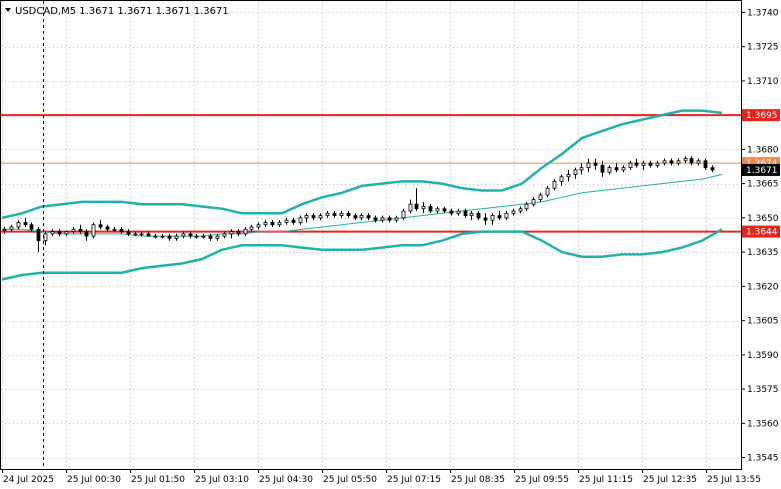 The image size is (781, 489). Describe the element at coordinates (122, 11) in the screenshot. I see `chart-title: USDCAD,M5 1.3671 1.3671 1.3671 1.3671` at that location.